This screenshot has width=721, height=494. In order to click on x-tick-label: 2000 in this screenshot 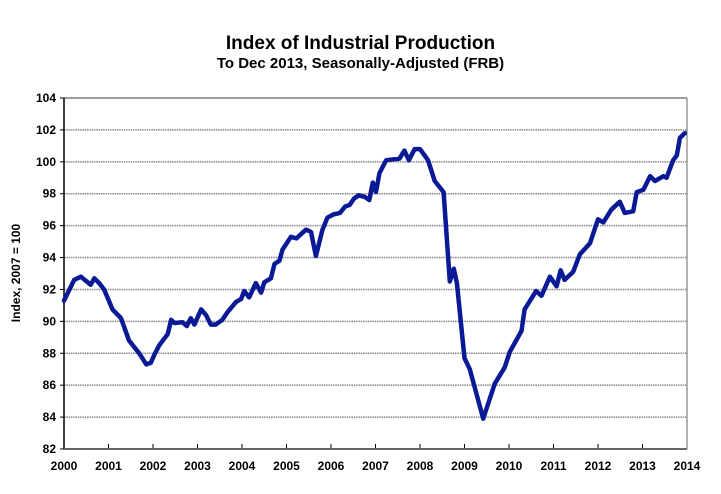, I will do `click(64, 466)`.